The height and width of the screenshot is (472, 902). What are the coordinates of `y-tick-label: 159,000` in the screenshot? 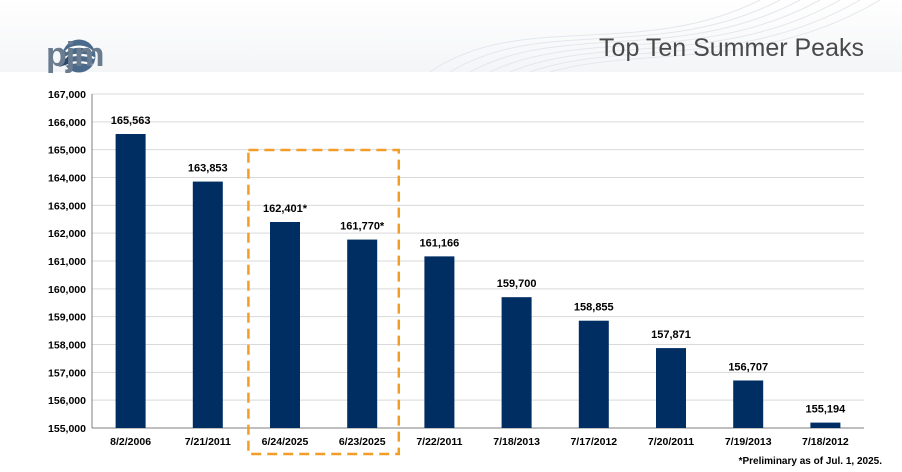 It's located at (67, 318).